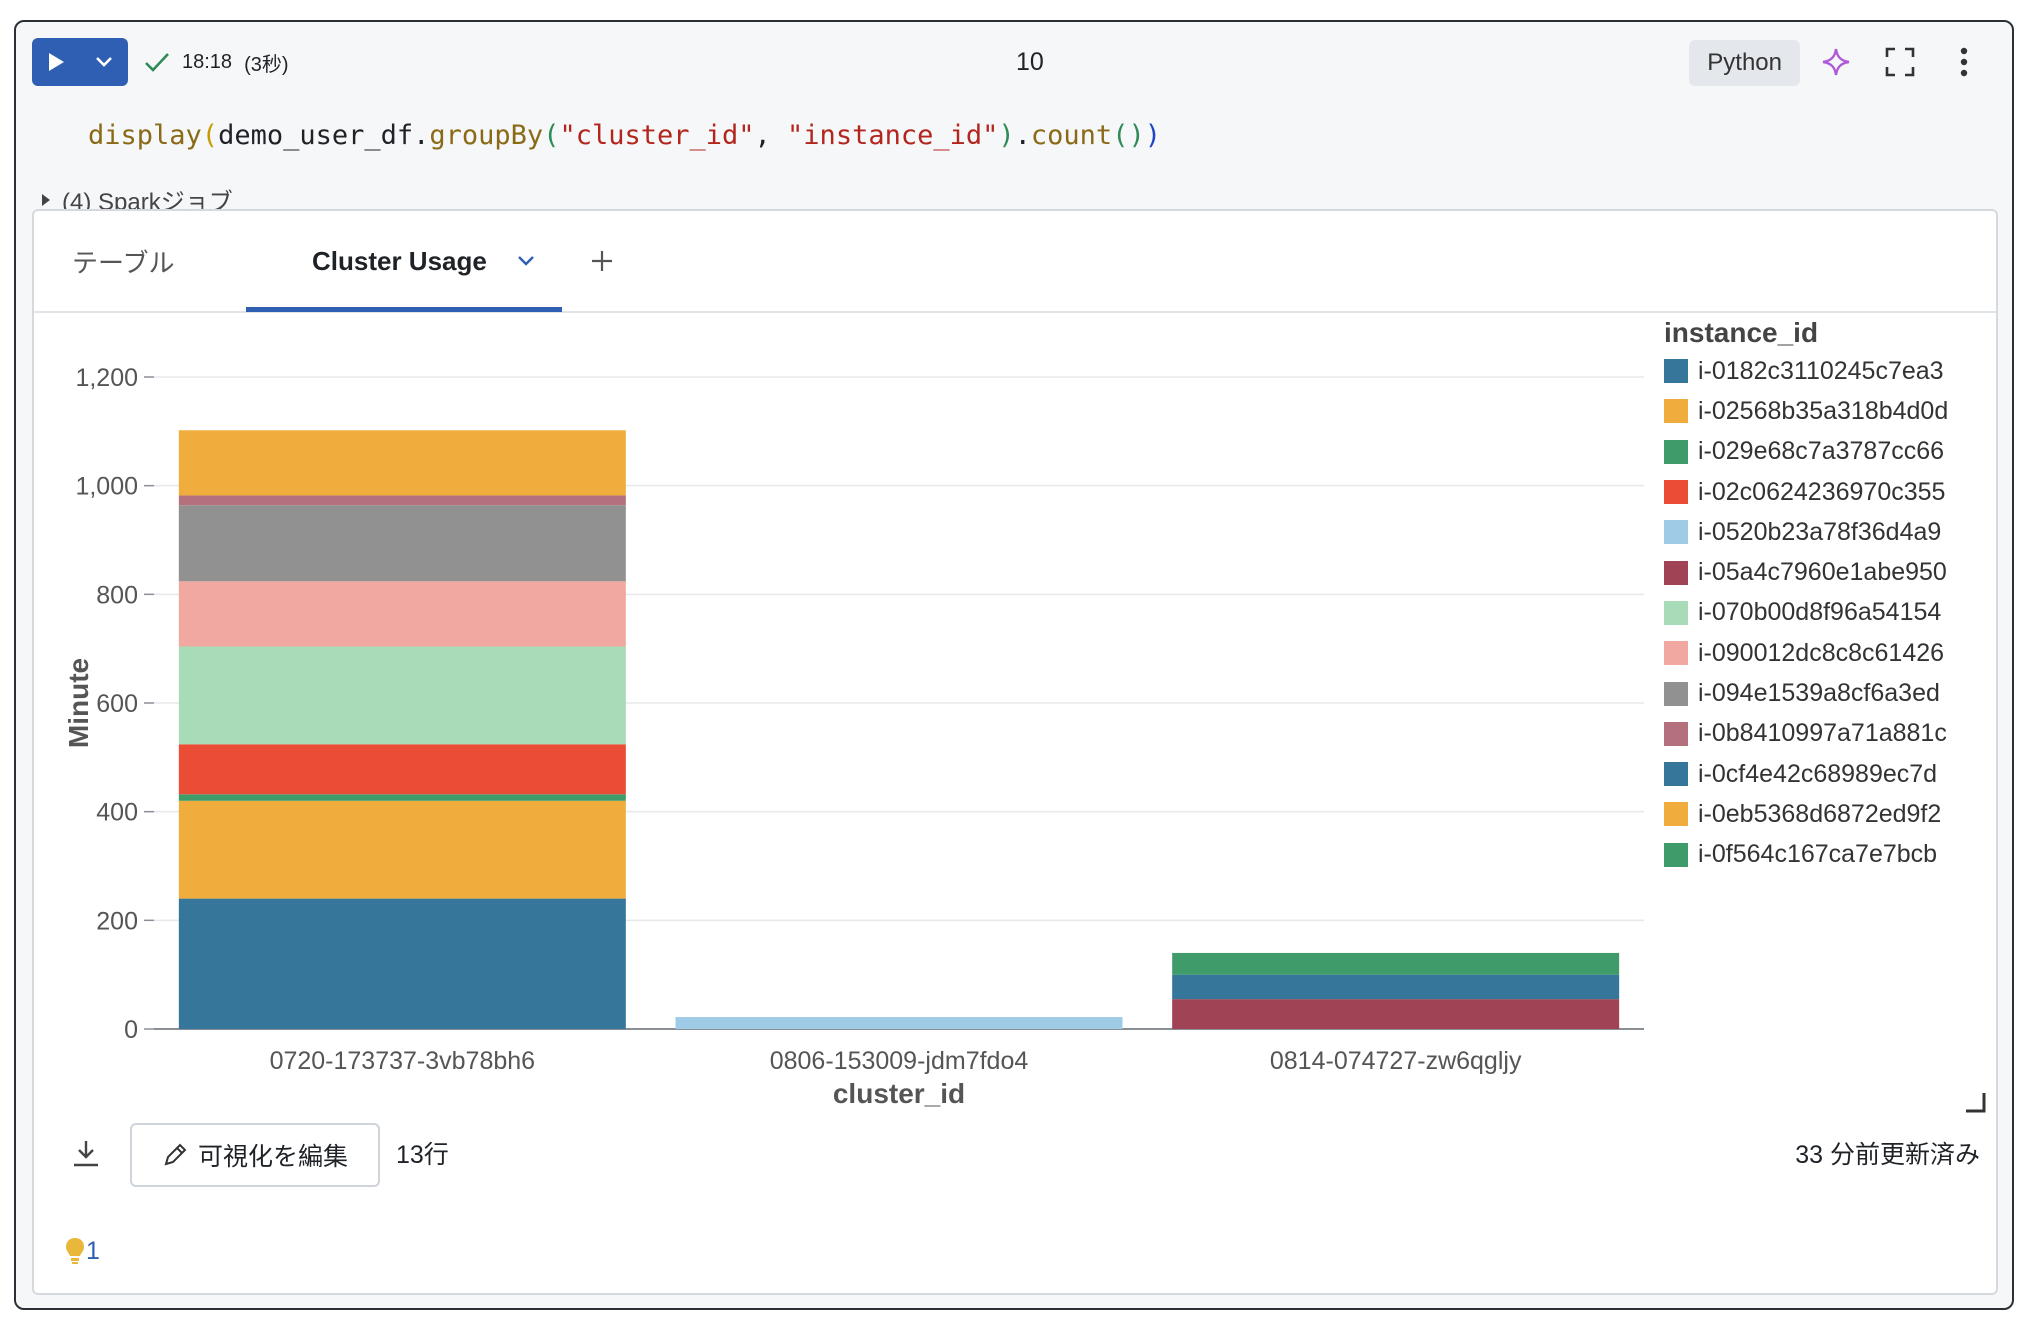 The height and width of the screenshot is (1324, 2034). Describe the element at coordinates (1396, 1061) in the screenshot. I see `x-tick-label: 0814-074727-zw6qgljy` at that location.